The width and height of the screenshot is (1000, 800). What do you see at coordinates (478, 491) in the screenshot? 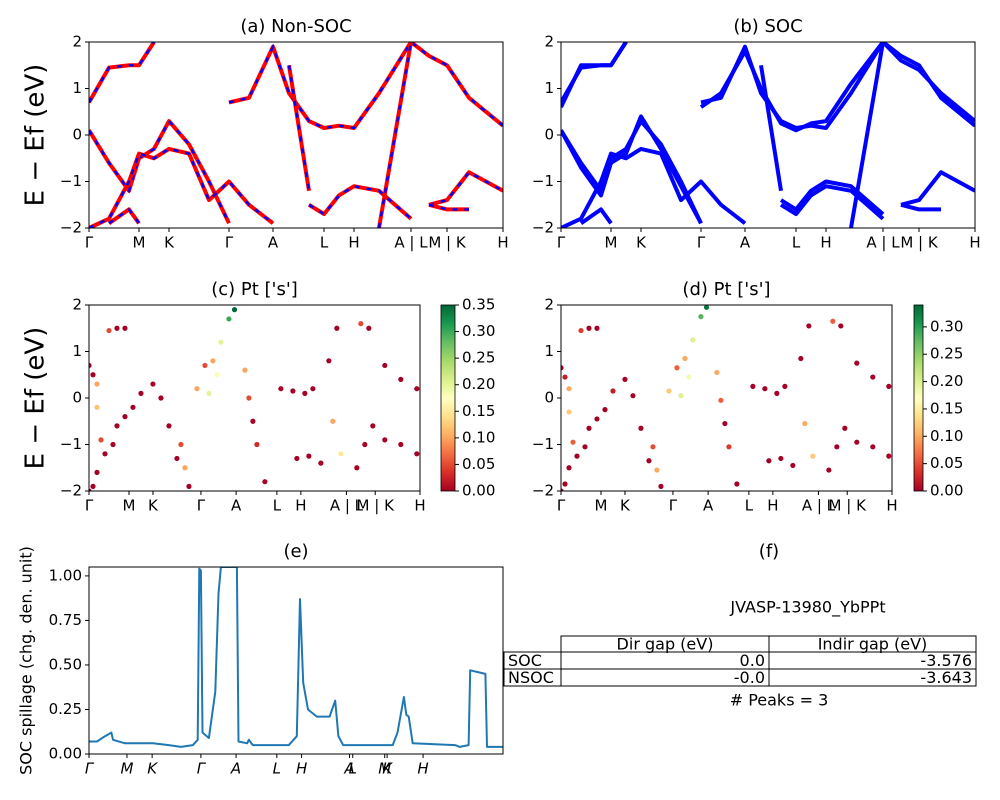
I see `colorbar-tick-label: 0.00` at bounding box center [478, 491].